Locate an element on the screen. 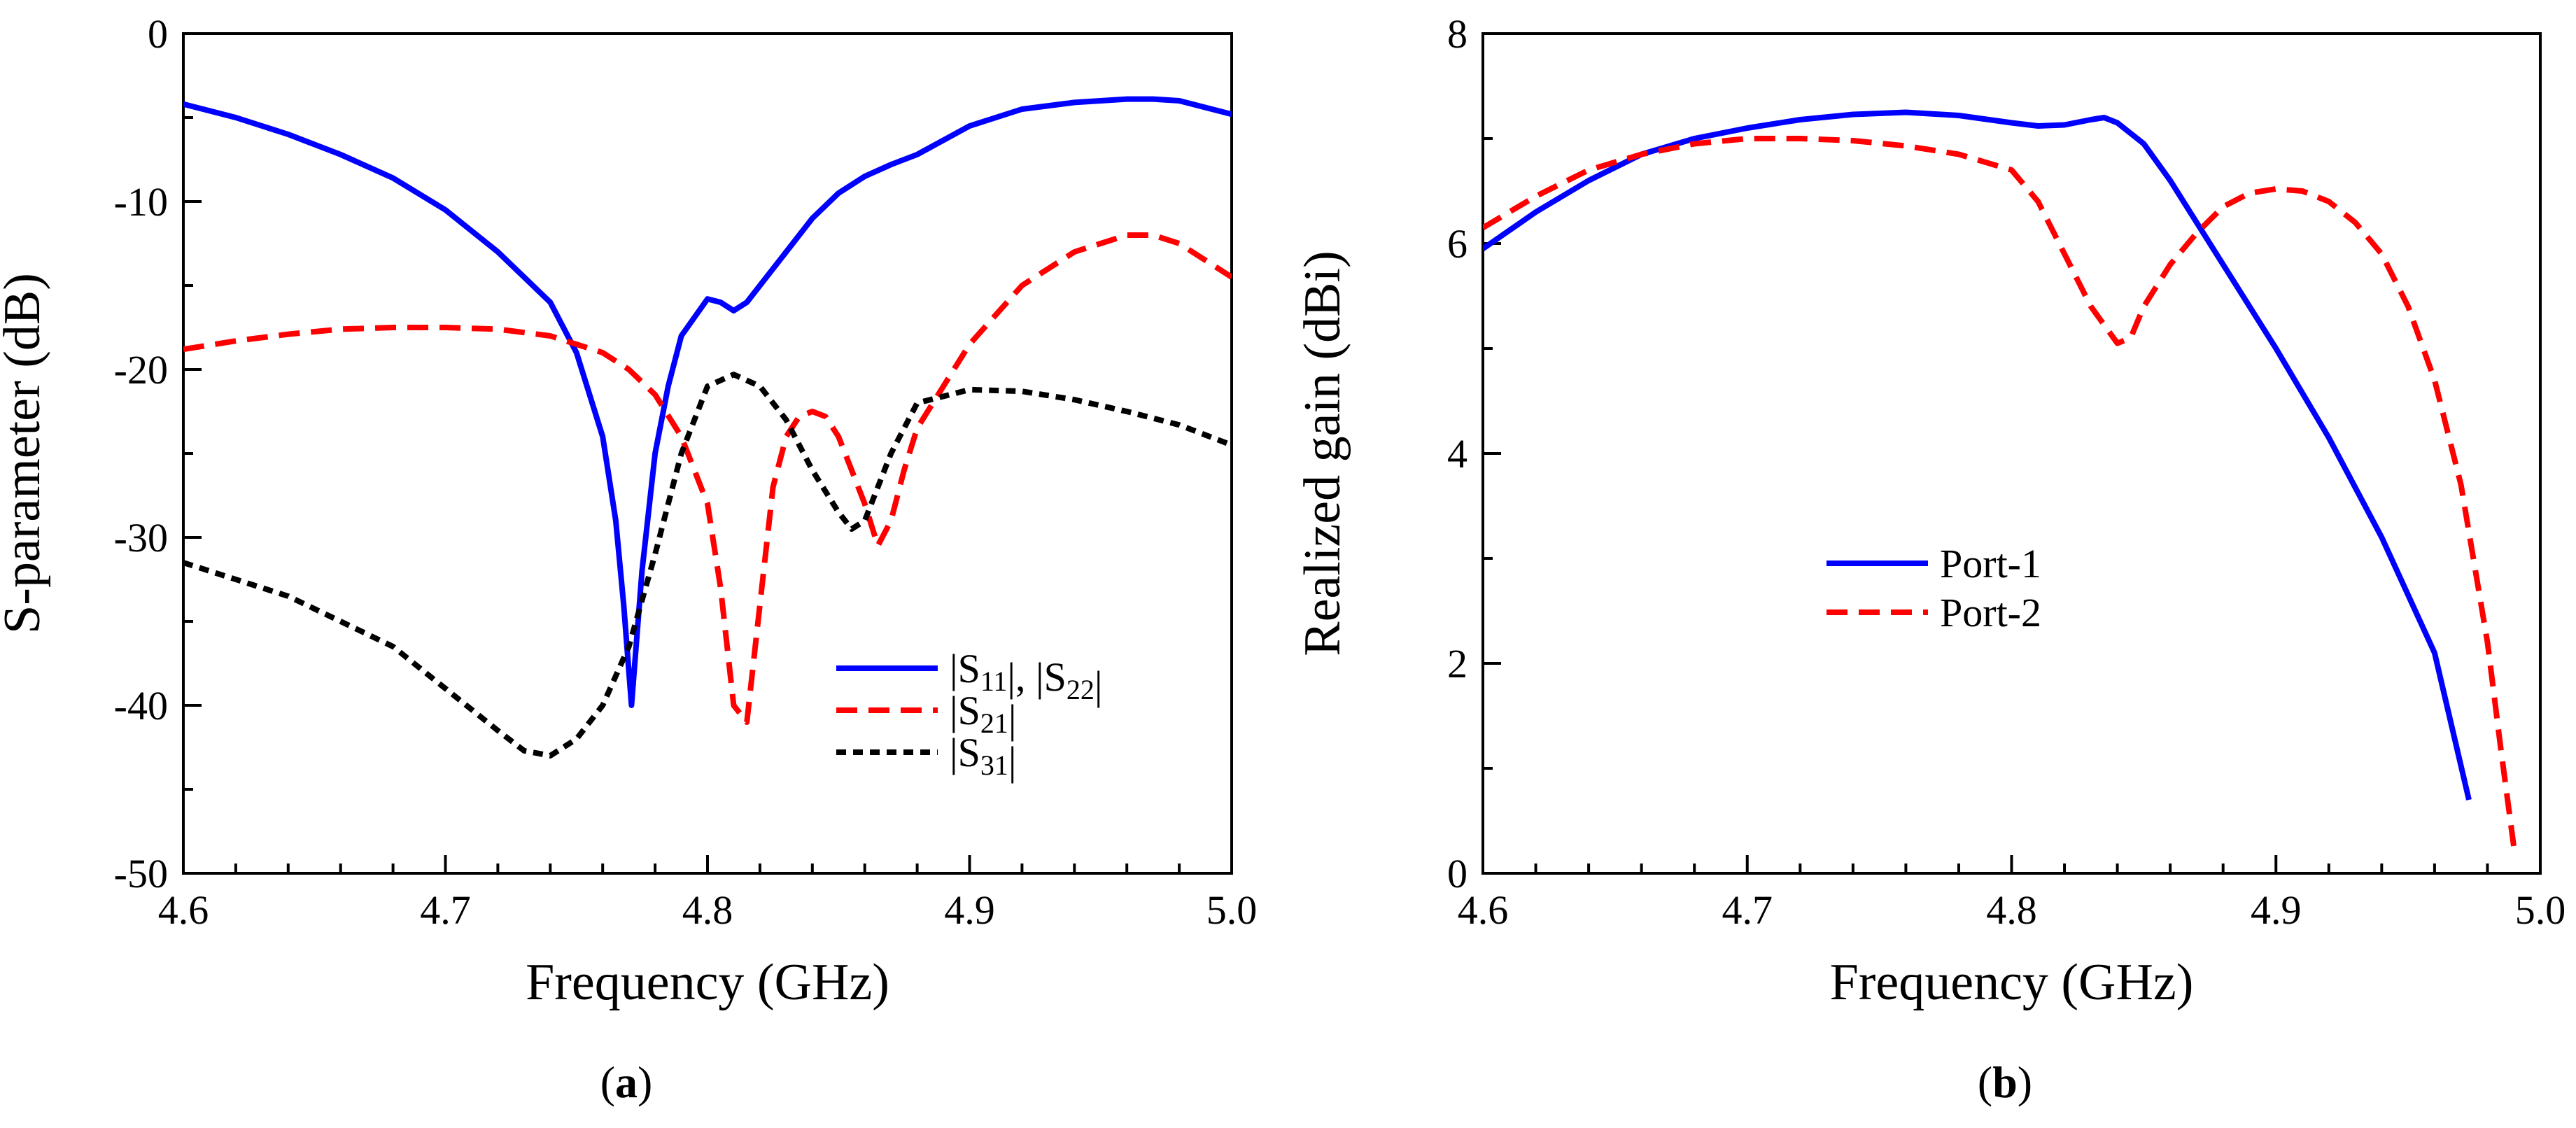 This screenshot has width=2576, height=1128. chart-a-x-tick-label: 5.0 is located at coordinates (1232, 910).